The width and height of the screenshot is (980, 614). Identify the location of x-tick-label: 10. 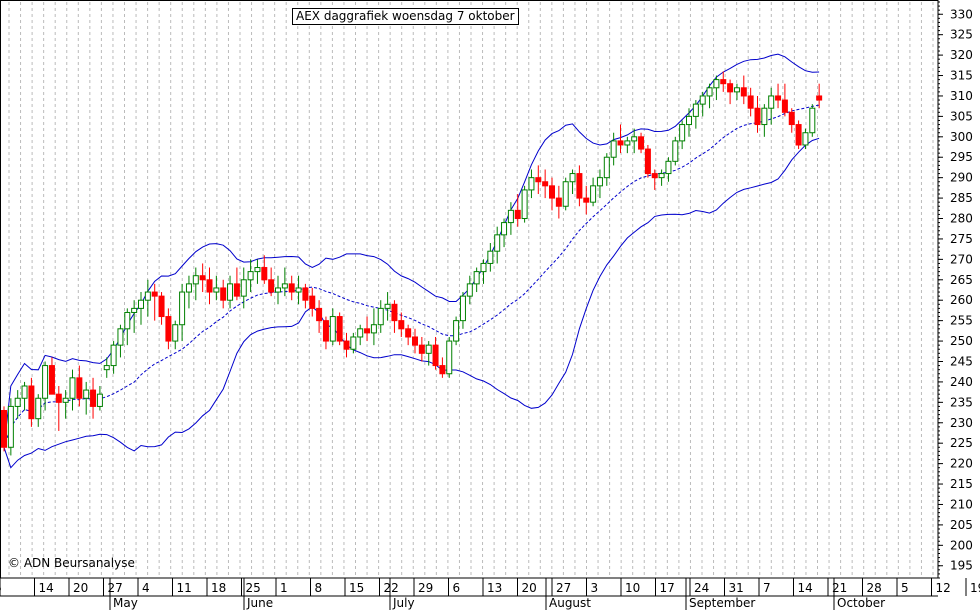
(632, 588).